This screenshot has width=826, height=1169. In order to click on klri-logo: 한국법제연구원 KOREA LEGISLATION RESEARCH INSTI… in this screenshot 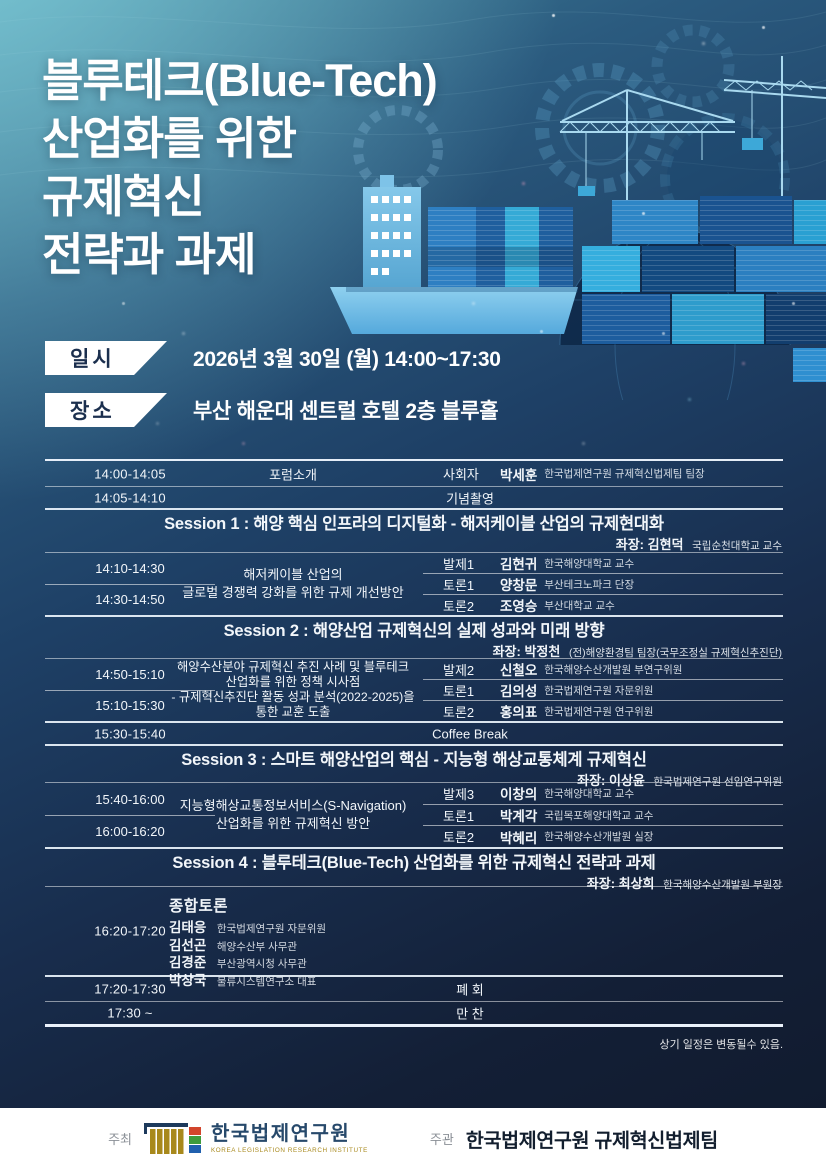, I will do `click(256, 1138)`.